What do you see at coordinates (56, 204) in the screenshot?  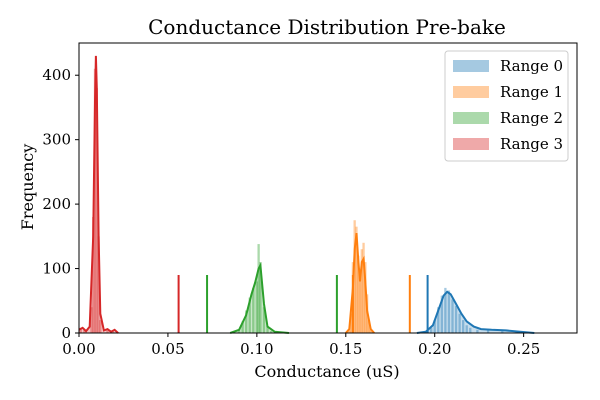 I see `y-tick-label: 200` at bounding box center [56, 204].